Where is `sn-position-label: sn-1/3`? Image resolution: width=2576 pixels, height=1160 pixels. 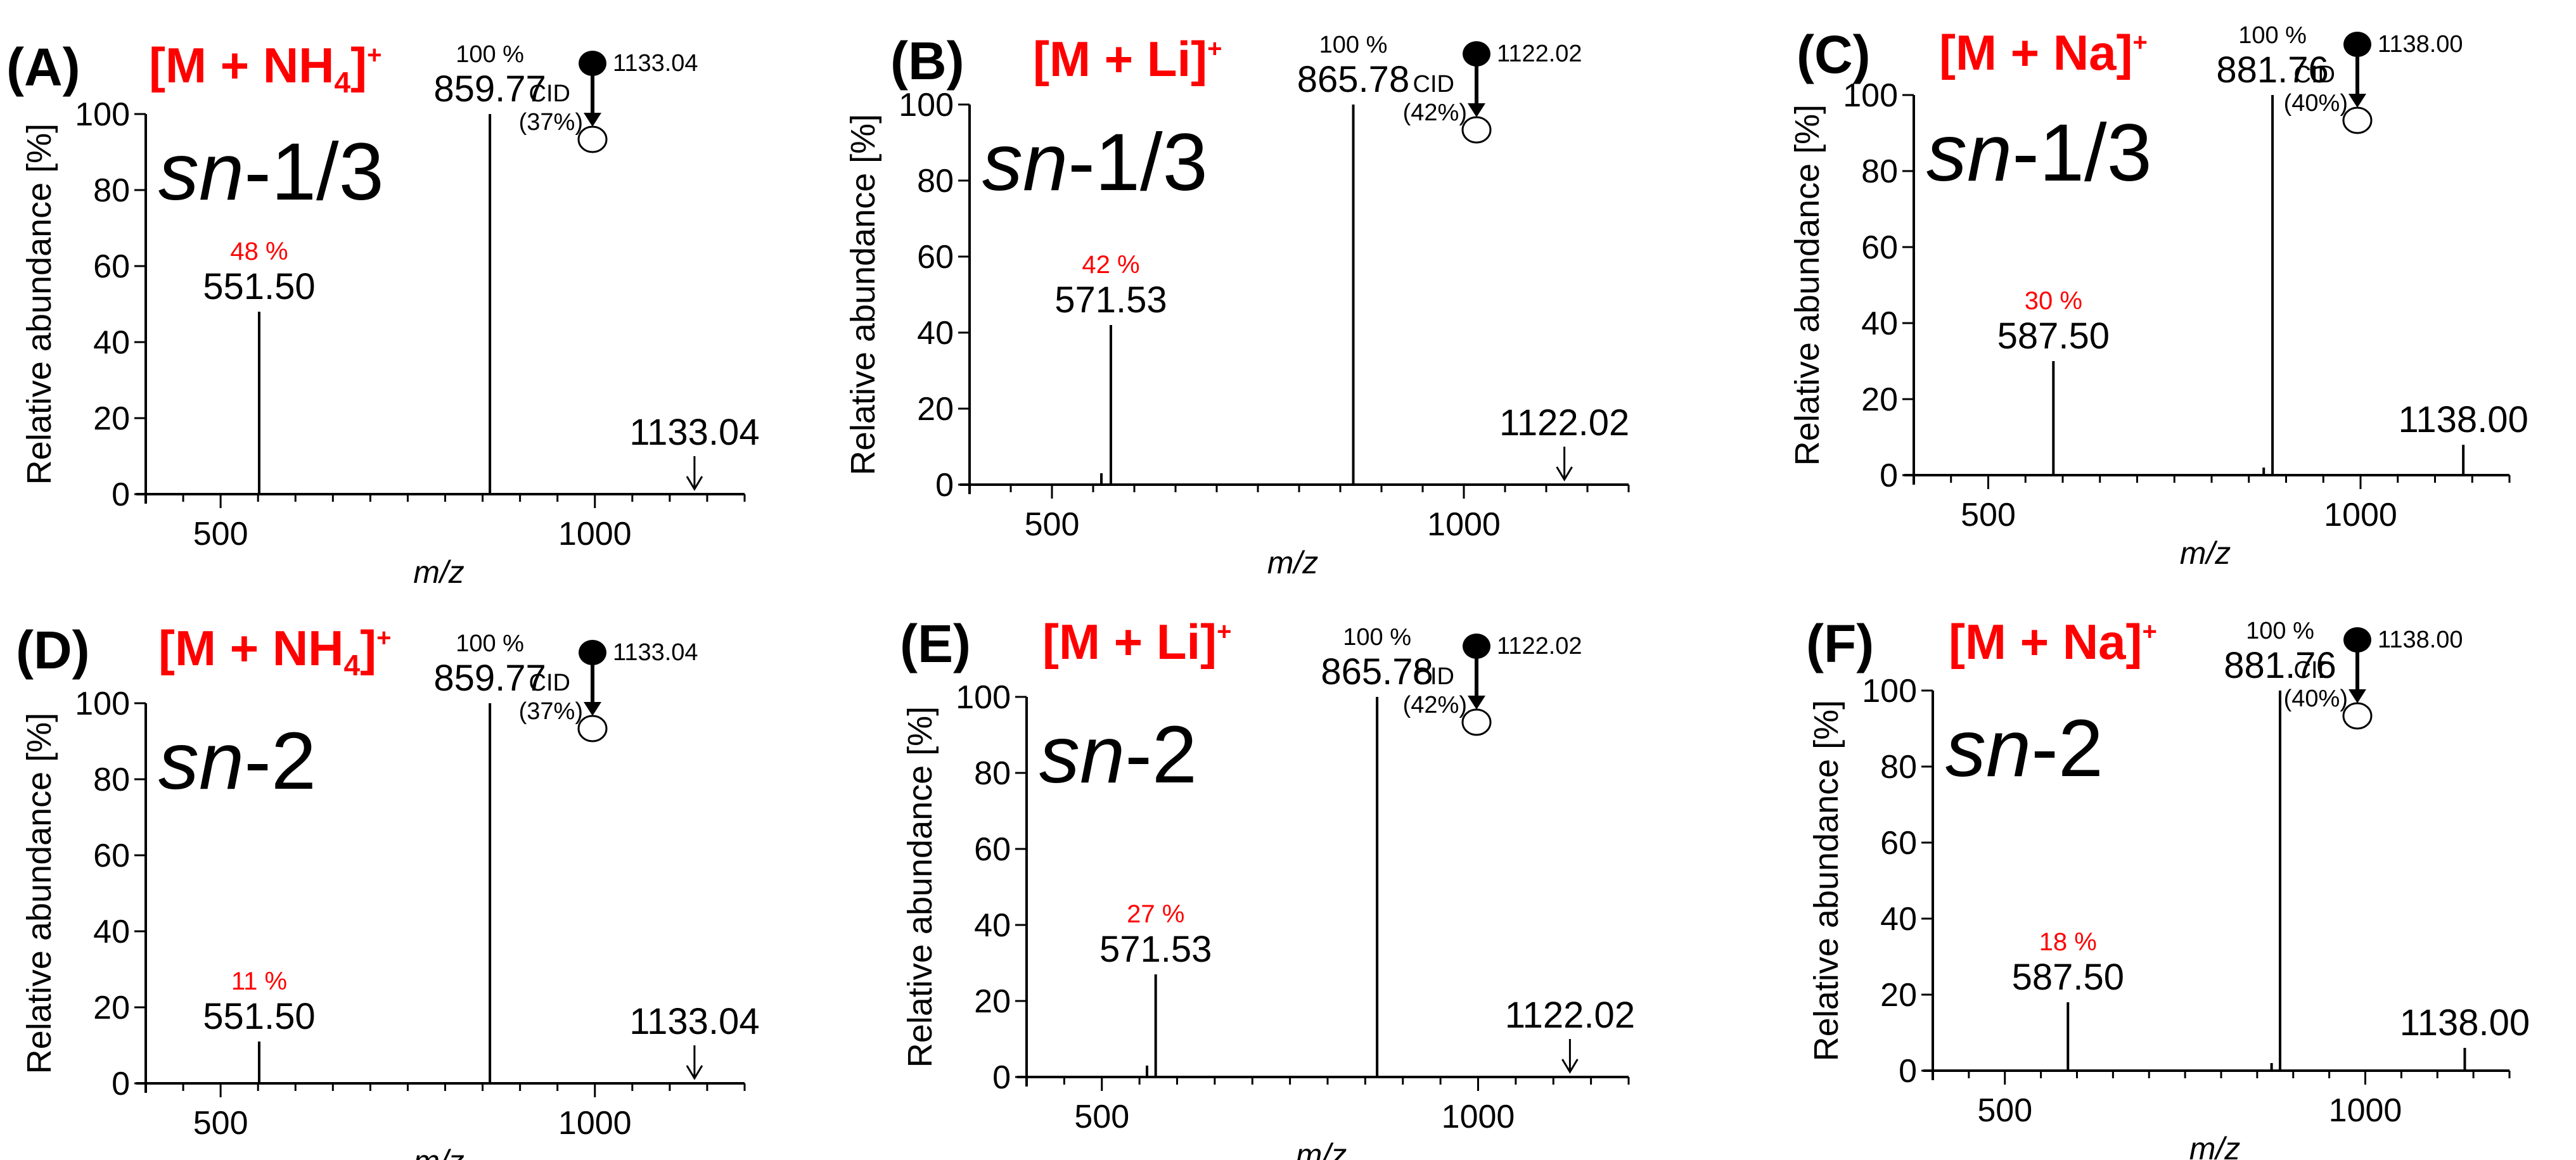 sn-position-label: sn-1/3 is located at coordinates (2039, 153).